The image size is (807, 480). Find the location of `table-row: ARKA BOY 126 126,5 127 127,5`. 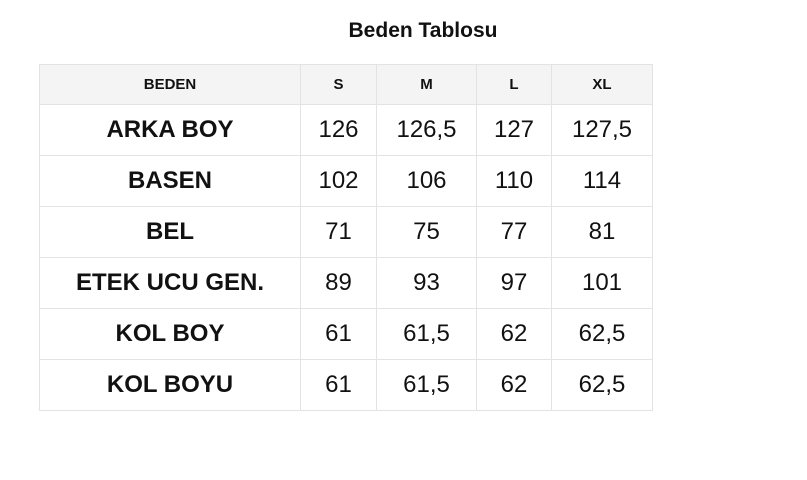

table-row: ARKA BOY 126 126,5 127 127,5 is located at coordinates (346, 130).